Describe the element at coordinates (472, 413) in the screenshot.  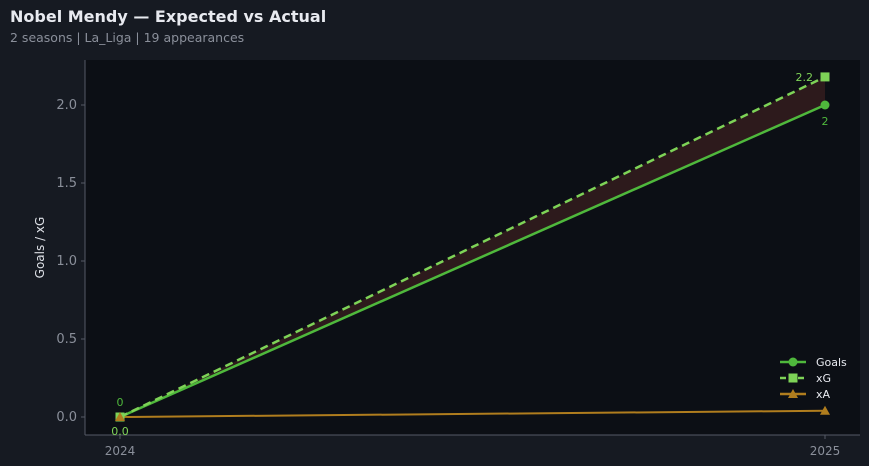
I see `series-line-xa` at that location.